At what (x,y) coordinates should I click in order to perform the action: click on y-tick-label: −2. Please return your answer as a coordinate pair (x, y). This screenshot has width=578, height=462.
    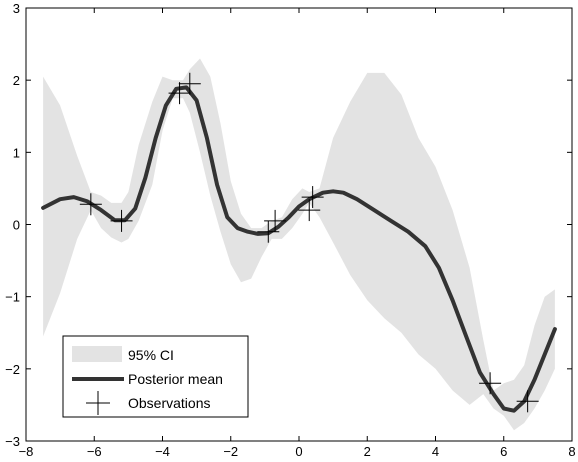
    Looking at the image, I should click on (12, 369).